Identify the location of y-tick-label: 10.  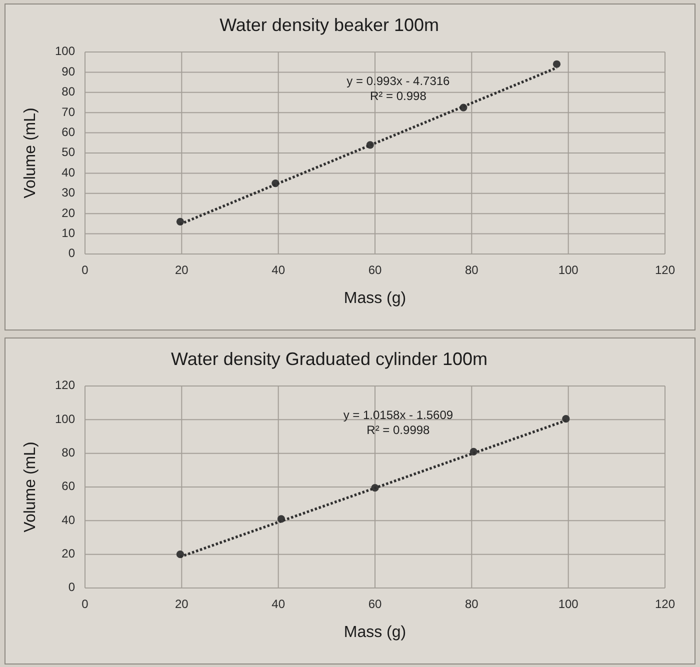
(69, 233).